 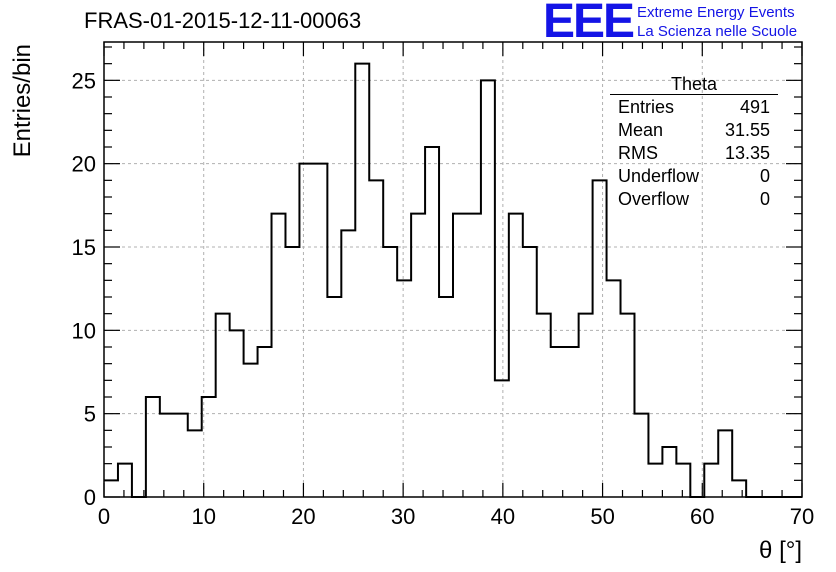 What do you see at coordinates (223, 20) in the screenshot?
I see `plot-title: FRAS-01-2015-12-11-00063` at bounding box center [223, 20].